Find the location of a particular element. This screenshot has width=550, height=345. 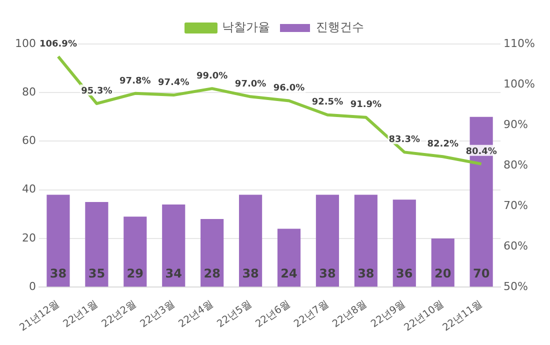

data-label: 29 is located at coordinates (135, 273).